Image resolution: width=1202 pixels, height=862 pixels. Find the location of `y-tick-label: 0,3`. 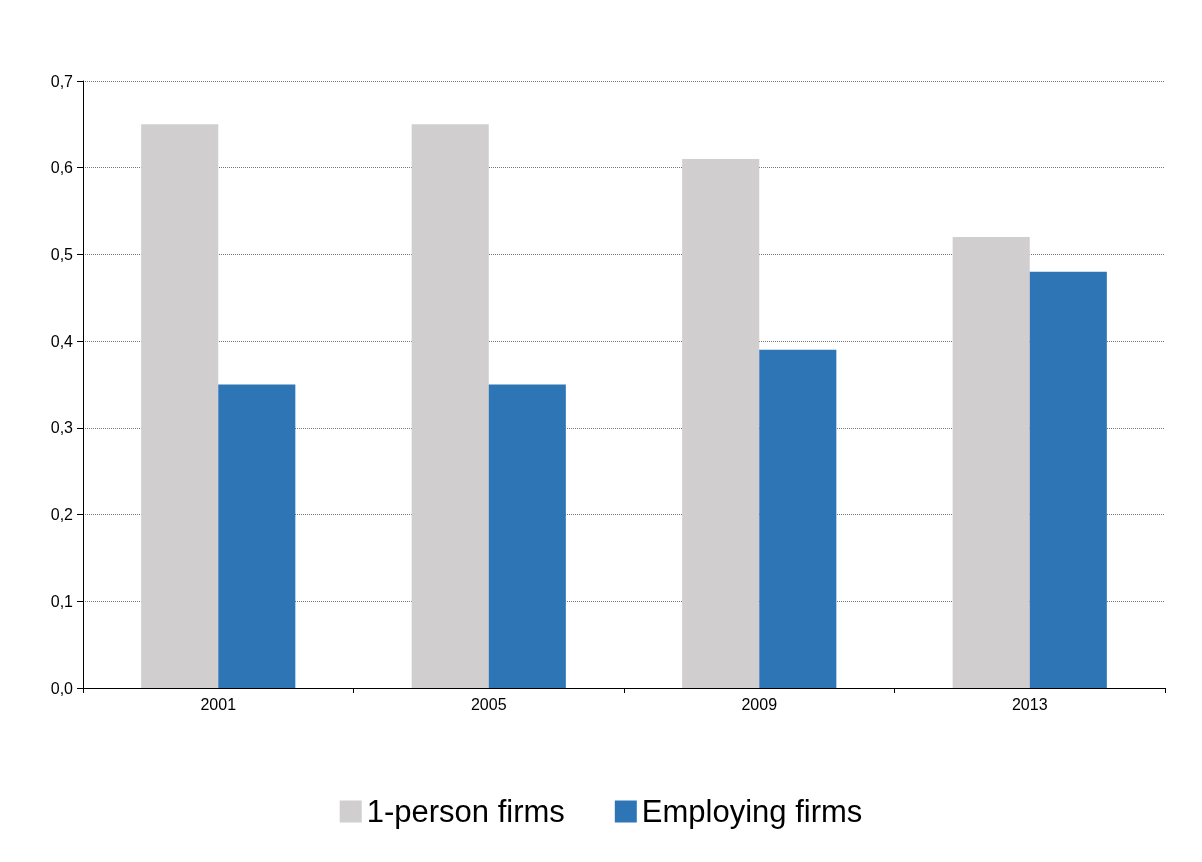

y-tick-label: 0,3 is located at coordinates (62, 428).